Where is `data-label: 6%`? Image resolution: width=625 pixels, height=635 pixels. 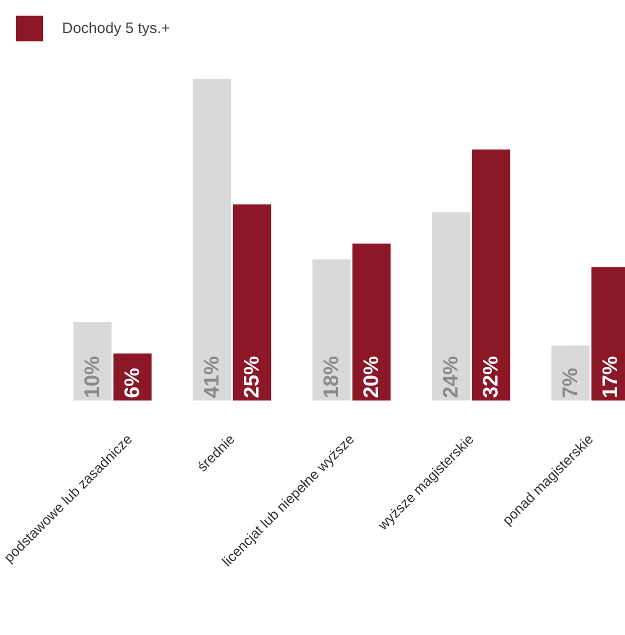
data-label: 6% is located at coordinates (132, 382).